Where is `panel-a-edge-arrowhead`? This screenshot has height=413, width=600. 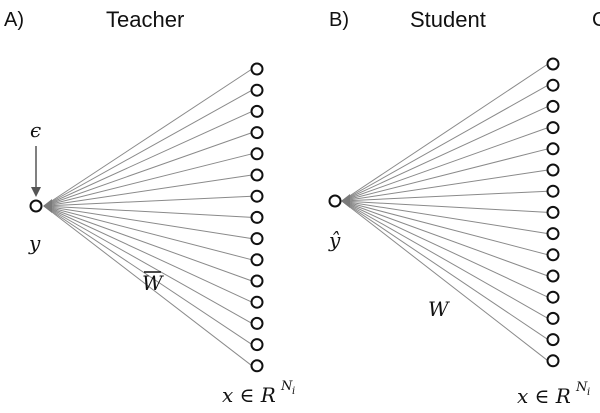 panel-a-edge-arrowhead is located at coordinates (47, 206).